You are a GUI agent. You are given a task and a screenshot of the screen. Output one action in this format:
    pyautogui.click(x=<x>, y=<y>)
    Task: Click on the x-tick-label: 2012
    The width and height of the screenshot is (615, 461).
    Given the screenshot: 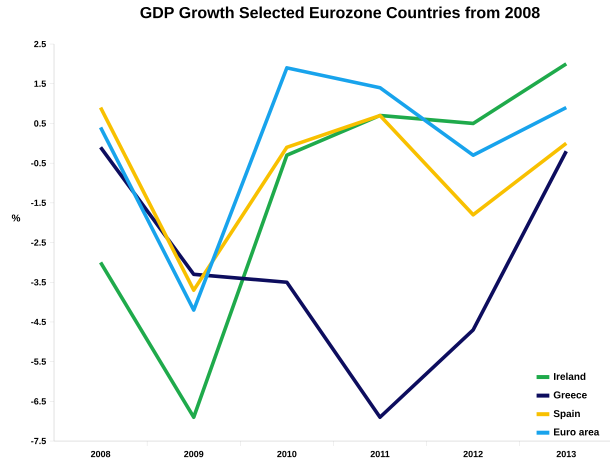 What is the action you would take?
    pyautogui.click(x=473, y=454)
    